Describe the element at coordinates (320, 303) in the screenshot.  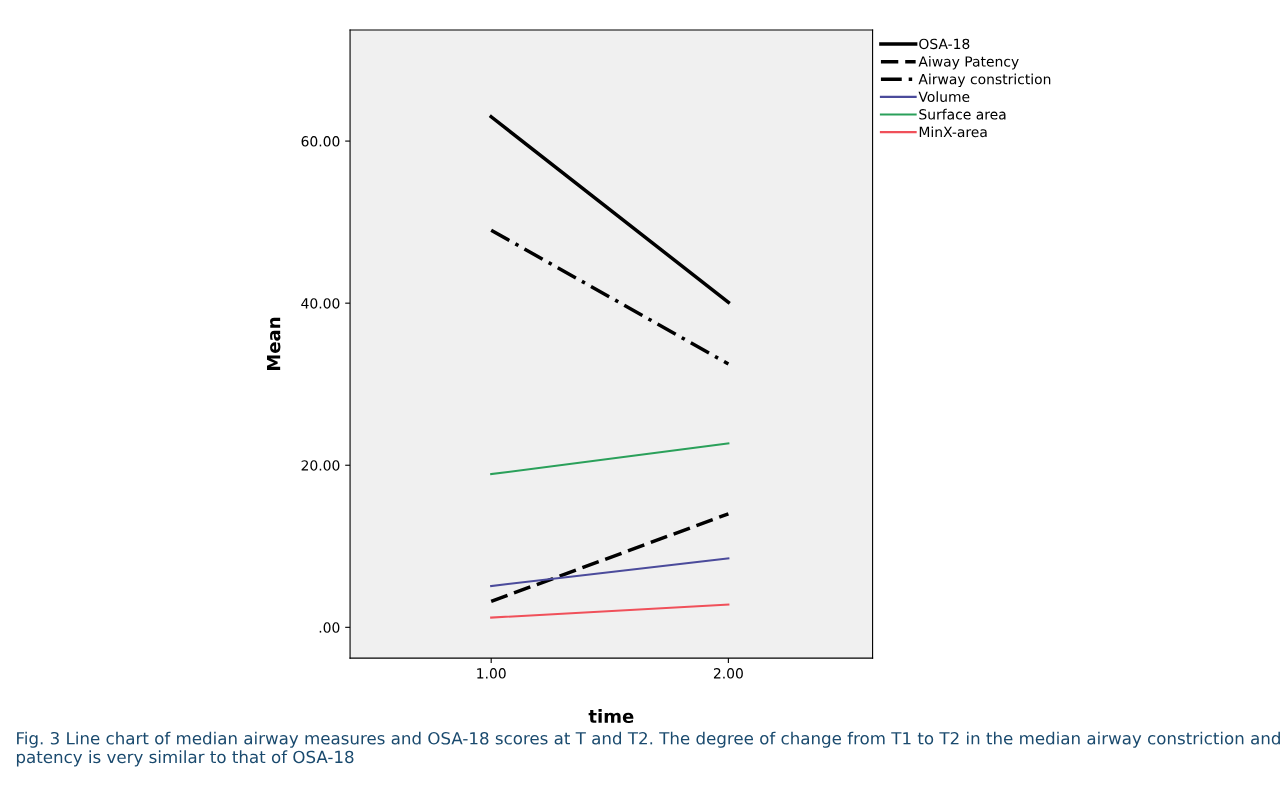
I see `y-tick-label: 40.00` at that location.